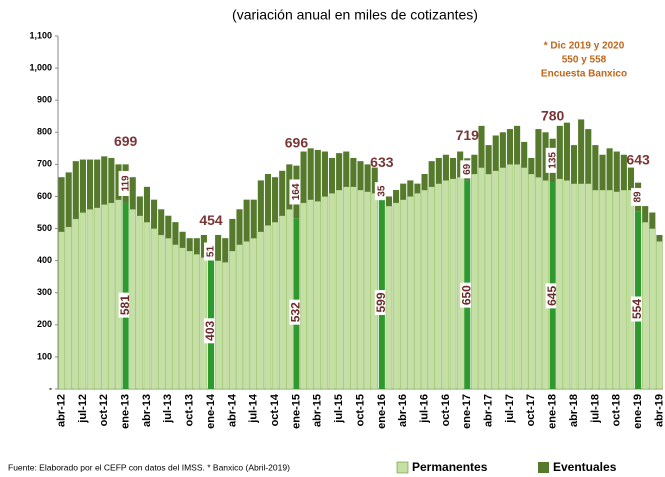 The height and width of the screenshot is (477, 665). Describe the element at coordinates (147, 410) in the screenshot. I see `x-tick-label: abr-13` at that location.